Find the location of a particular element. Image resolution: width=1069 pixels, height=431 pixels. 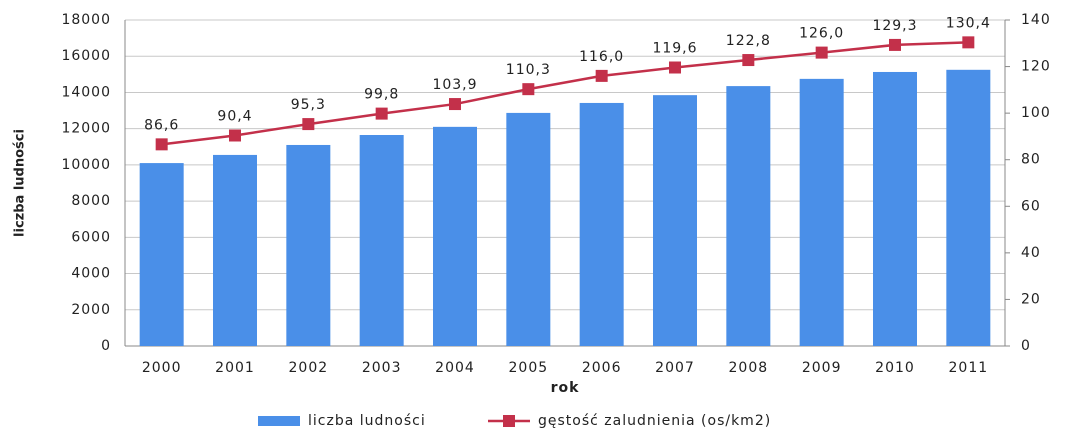

legend-label: gęstość zaludnienia (os/km2) is located at coordinates (654, 421).